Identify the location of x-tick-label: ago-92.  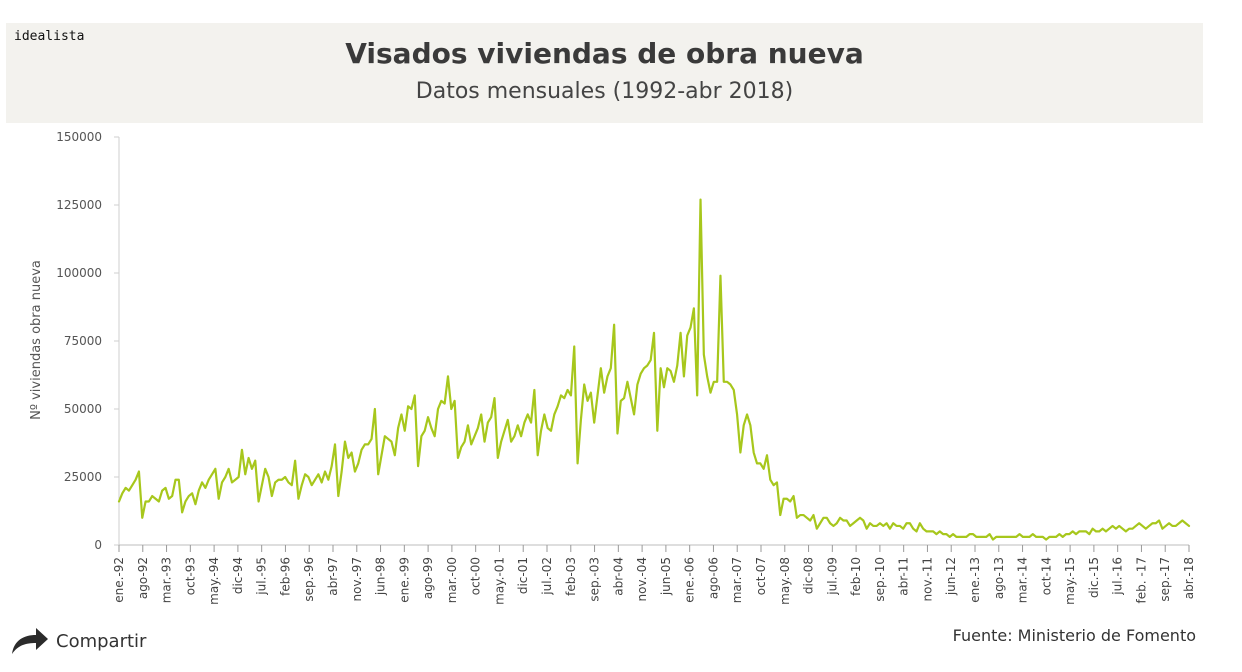
(143, 578).